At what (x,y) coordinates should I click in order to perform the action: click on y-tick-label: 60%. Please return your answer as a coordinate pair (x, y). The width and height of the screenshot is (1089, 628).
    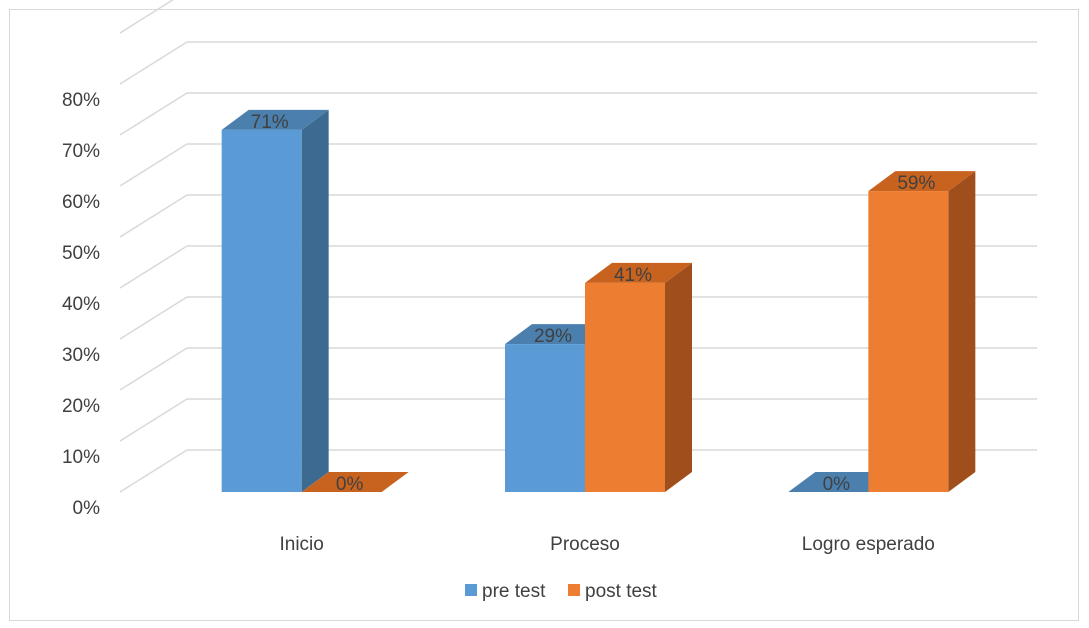
    Looking at the image, I should click on (81, 202).